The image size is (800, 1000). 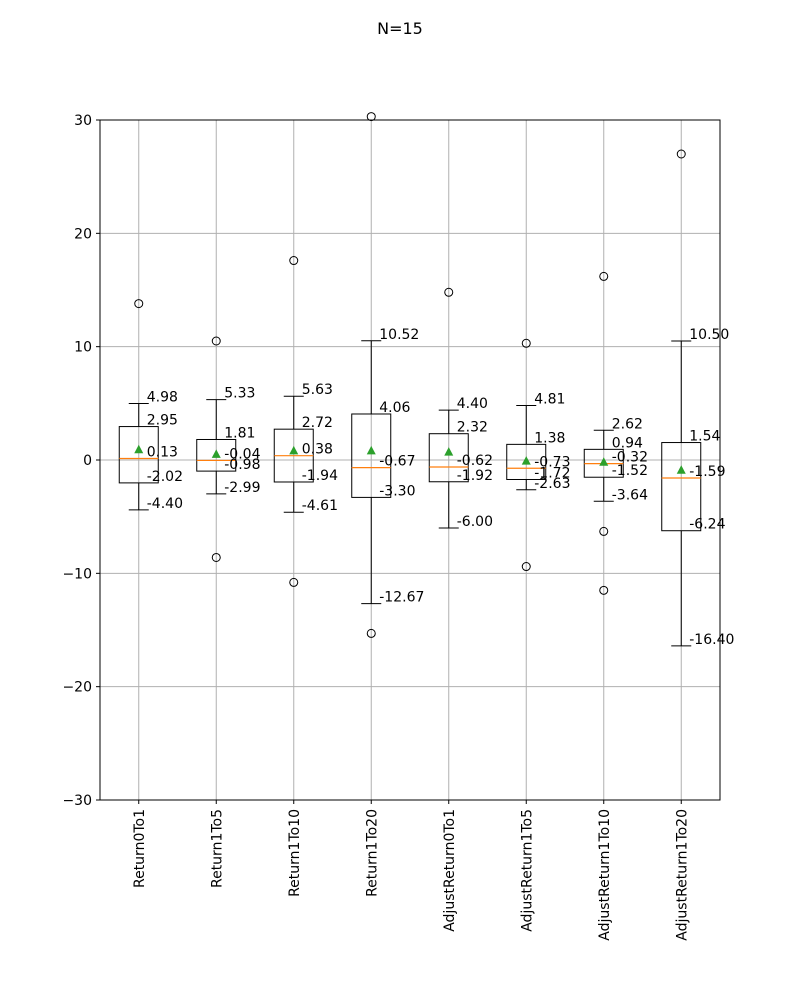 I want to click on y-axis: −30 −20 −10 0 10 20 30, so click(x=81, y=461).